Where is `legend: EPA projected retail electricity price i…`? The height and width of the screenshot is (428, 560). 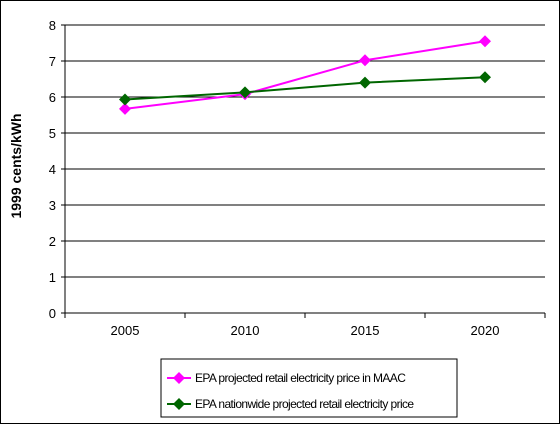
legend: EPA projected retail electricity price i… is located at coordinates (309, 388).